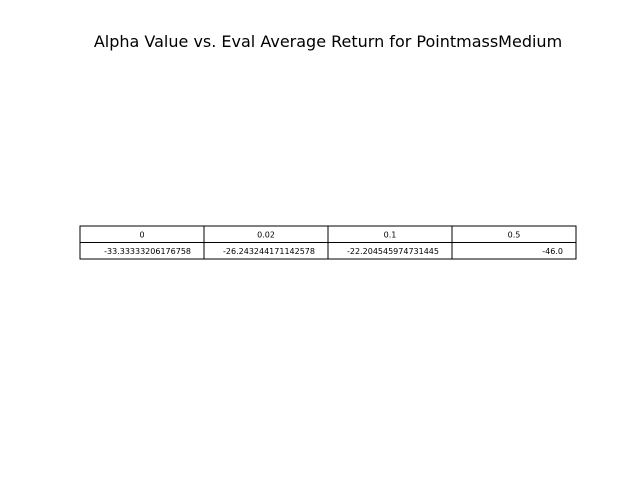 This screenshot has height=480, width=640. What do you see at coordinates (269, 251) in the screenshot?
I see `table-cell-0-1: -26.243244171142578` at bounding box center [269, 251].